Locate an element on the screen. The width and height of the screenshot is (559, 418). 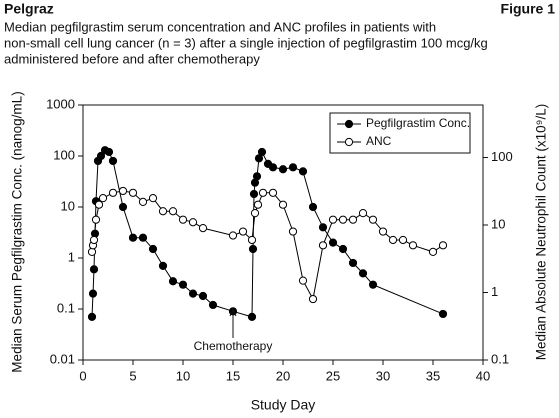
y-tick-label: 0.1 is located at coordinates (66, 307).